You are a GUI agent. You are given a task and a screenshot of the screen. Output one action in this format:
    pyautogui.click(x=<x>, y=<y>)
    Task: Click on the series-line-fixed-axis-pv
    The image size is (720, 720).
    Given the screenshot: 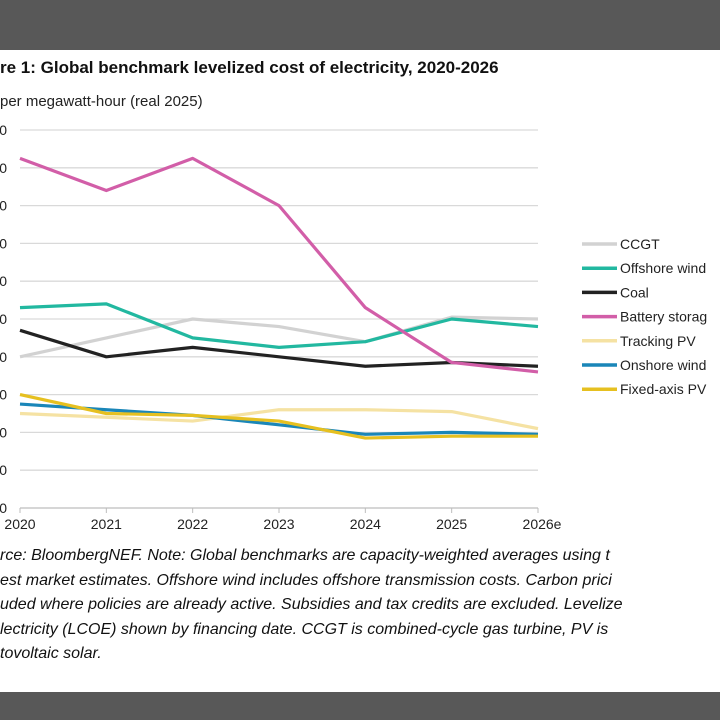 What is the action you would take?
    pyautogui.click(x=278, y=416)
    